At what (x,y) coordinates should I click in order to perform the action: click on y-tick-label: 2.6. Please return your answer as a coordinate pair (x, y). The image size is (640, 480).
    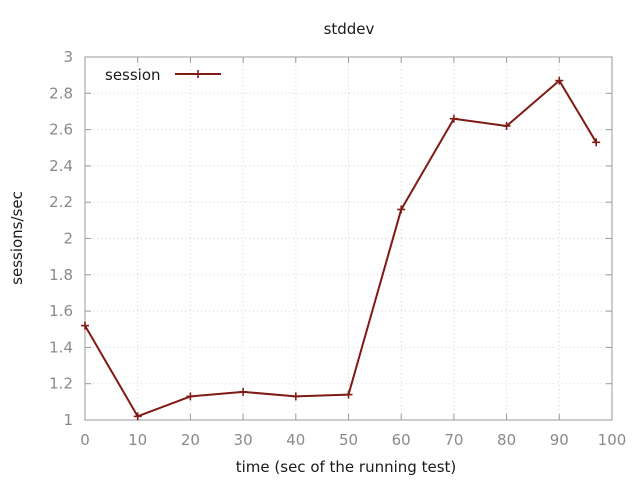
    Looking at the image, I should click on (61, 130).